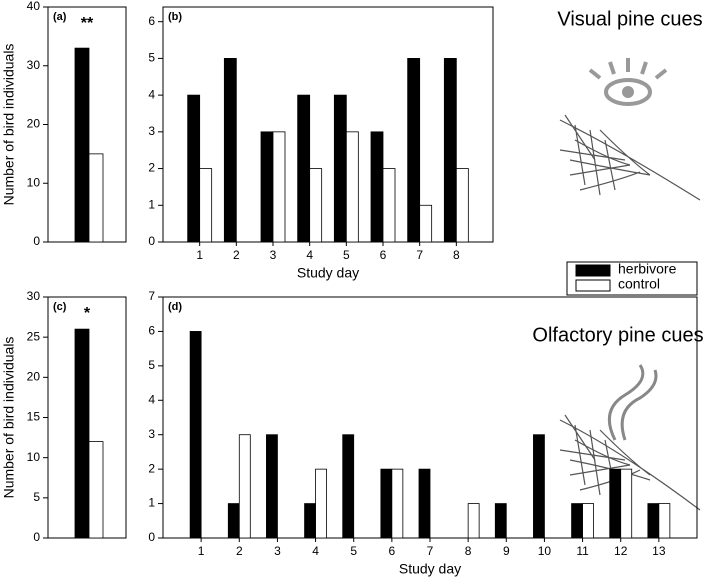 The width and height of the screenshot is (709, 587). I want to click on y-tick-label: 40, so click(34, 6).